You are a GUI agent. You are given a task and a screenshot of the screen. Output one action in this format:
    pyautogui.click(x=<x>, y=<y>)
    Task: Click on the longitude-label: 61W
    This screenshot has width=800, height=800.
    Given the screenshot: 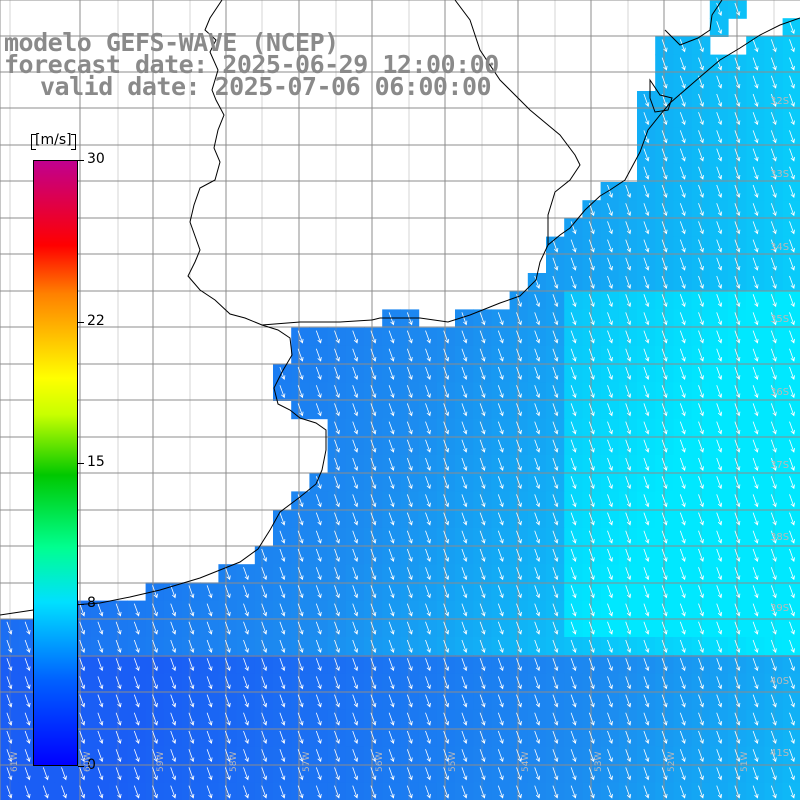 What is the action you would take?
    pyautogui.click(x=15, y=761)
    